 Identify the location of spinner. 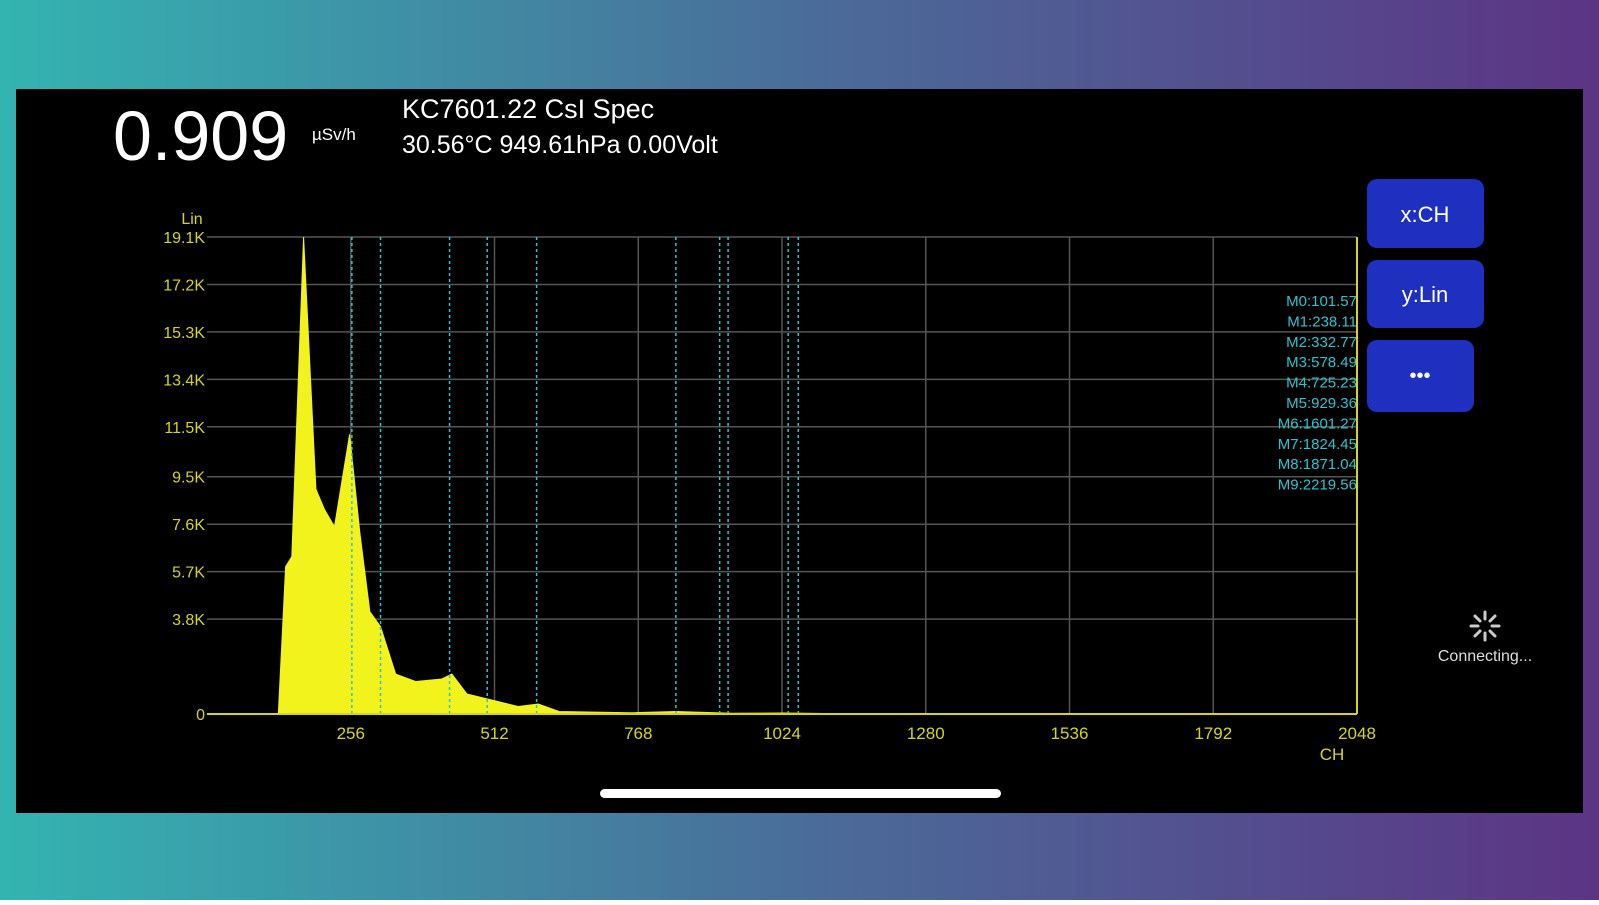
(1485, 626).